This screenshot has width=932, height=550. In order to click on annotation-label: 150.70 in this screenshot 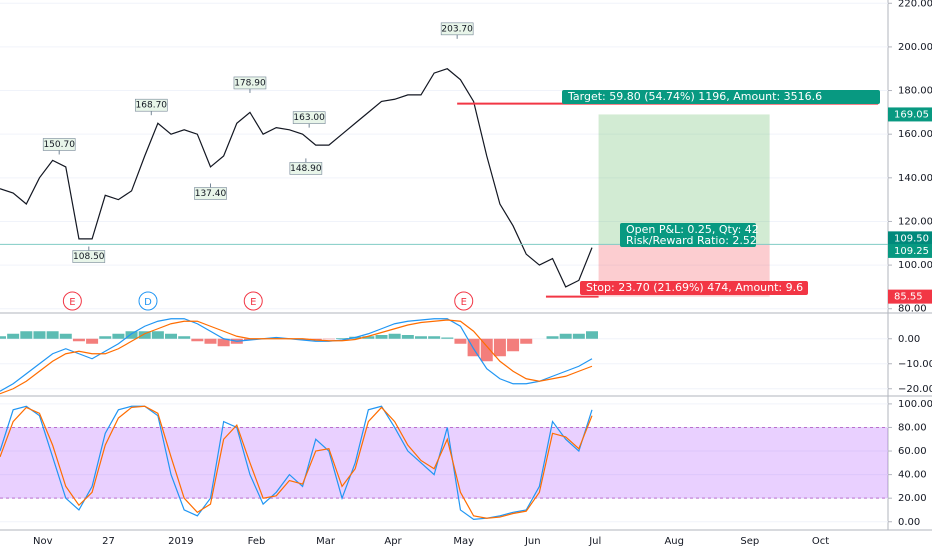, I will do `click(59, 145)`.